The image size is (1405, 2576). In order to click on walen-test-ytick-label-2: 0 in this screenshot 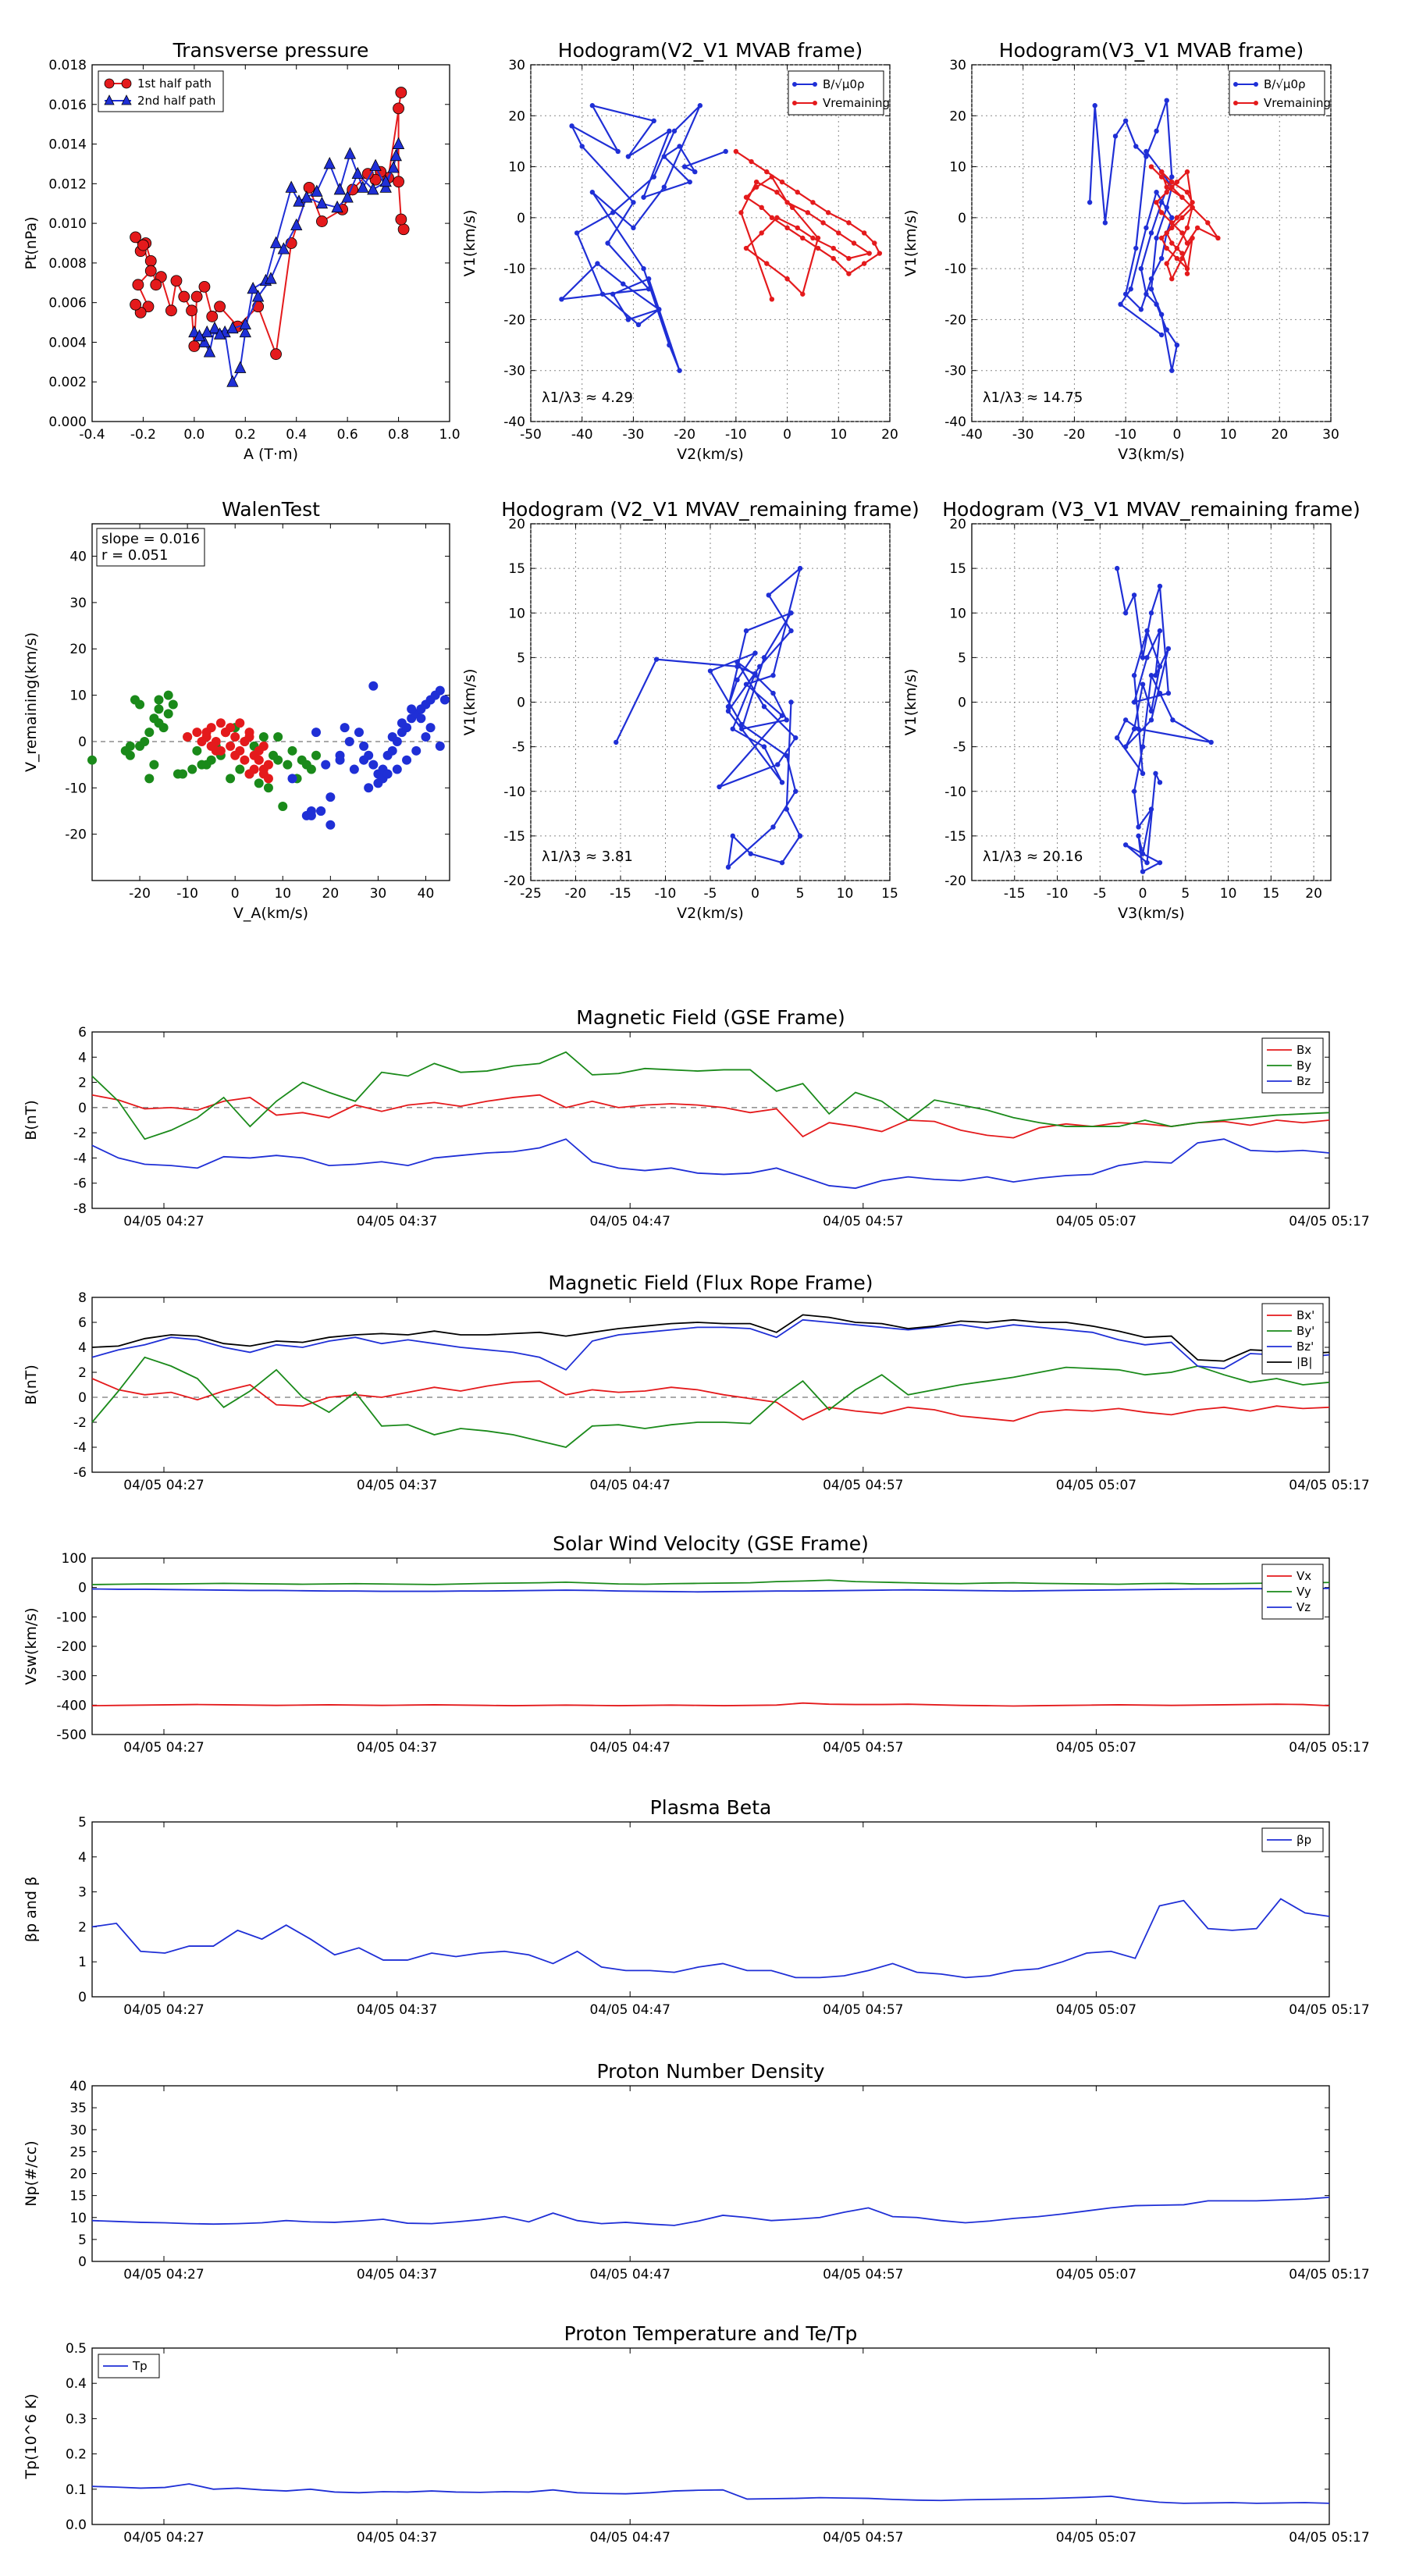, I will do `click(82, 742)`.